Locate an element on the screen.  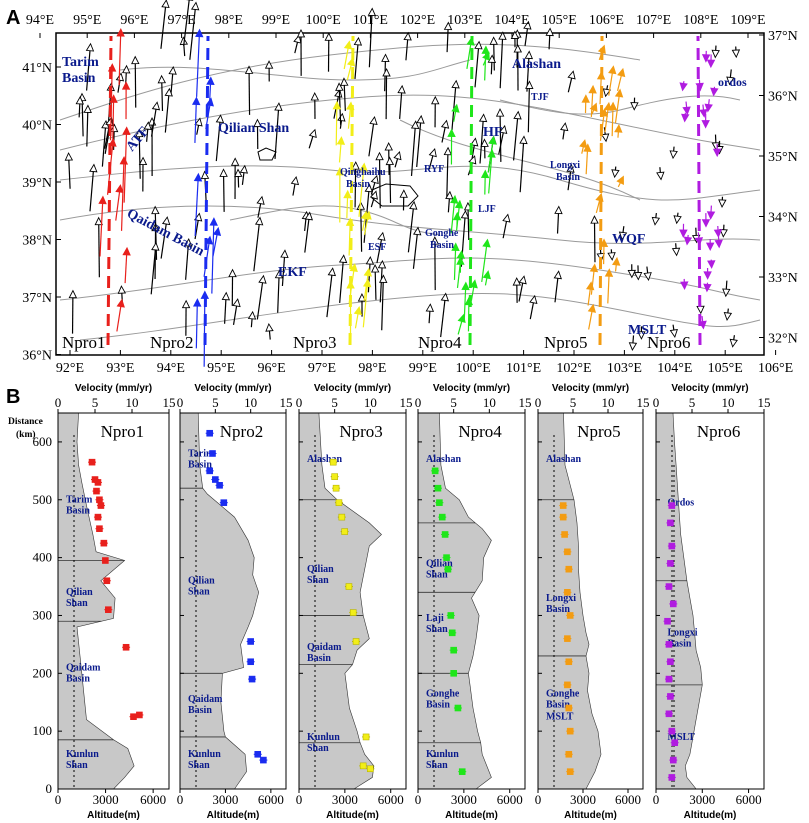
region-label-part: Kunlun is located at coordinates (204, 754).